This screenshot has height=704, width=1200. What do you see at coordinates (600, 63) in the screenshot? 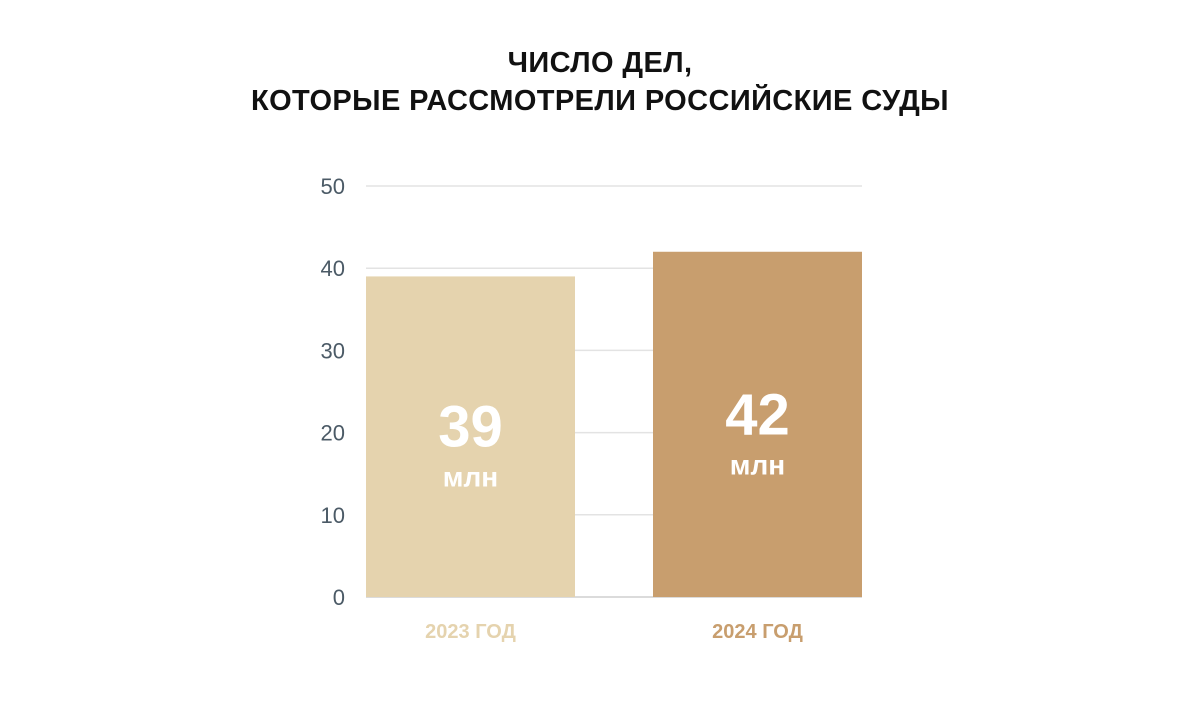
I see `chart-title-line-1: ЧИСЛО ДЕЛ,` at bounding box center [600, 63].